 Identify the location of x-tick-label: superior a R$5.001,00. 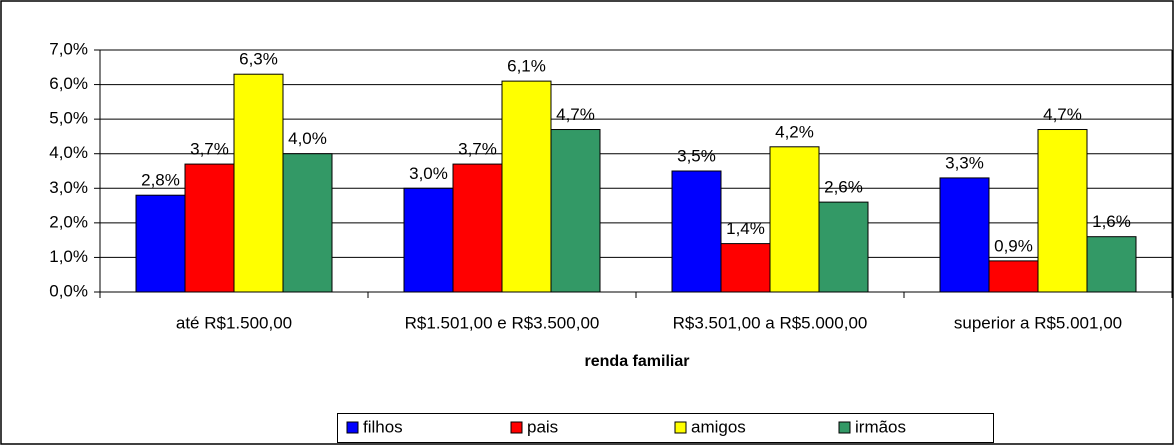
(1038, 322).